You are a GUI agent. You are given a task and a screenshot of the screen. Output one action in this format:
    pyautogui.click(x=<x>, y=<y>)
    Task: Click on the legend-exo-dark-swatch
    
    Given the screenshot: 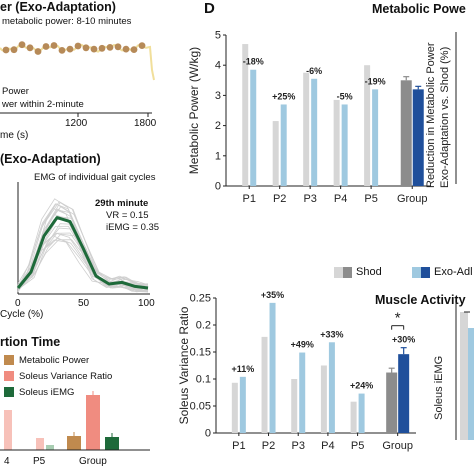 What is the action you would take?
    pyautogui.click(x=425, y=272)
    